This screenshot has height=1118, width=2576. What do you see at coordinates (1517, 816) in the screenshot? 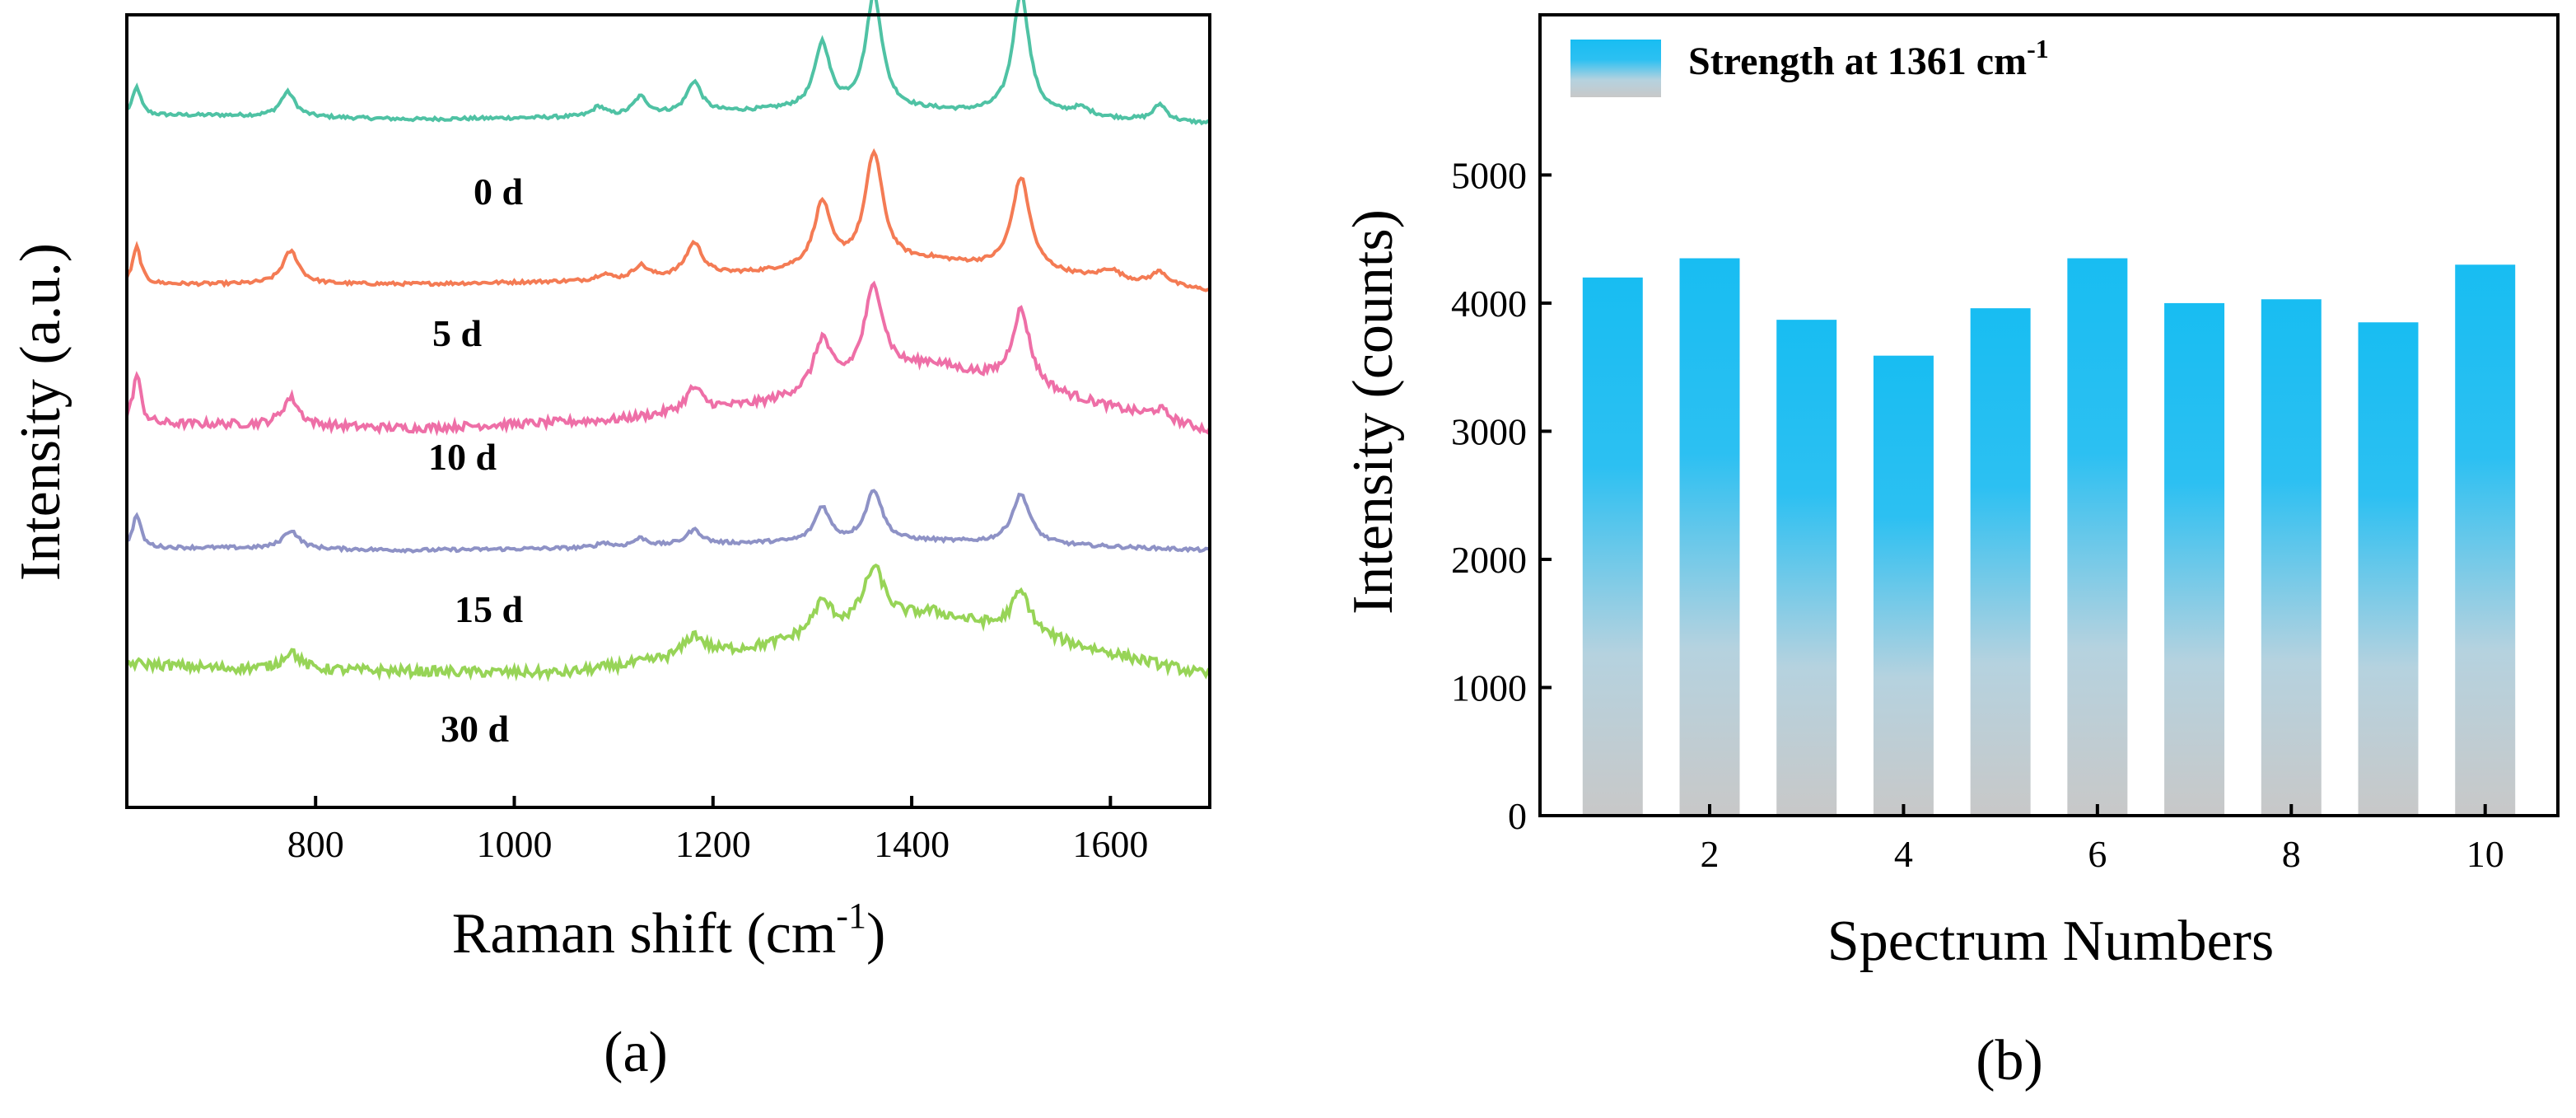
I see `y-tick-label: 0` at bounding box center [1517, 816].